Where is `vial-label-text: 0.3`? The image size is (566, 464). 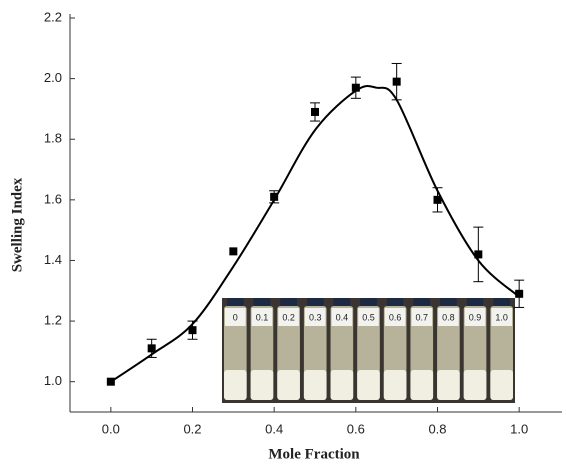 vial-label-text: 0.3 is located at coordinates (315, 317).